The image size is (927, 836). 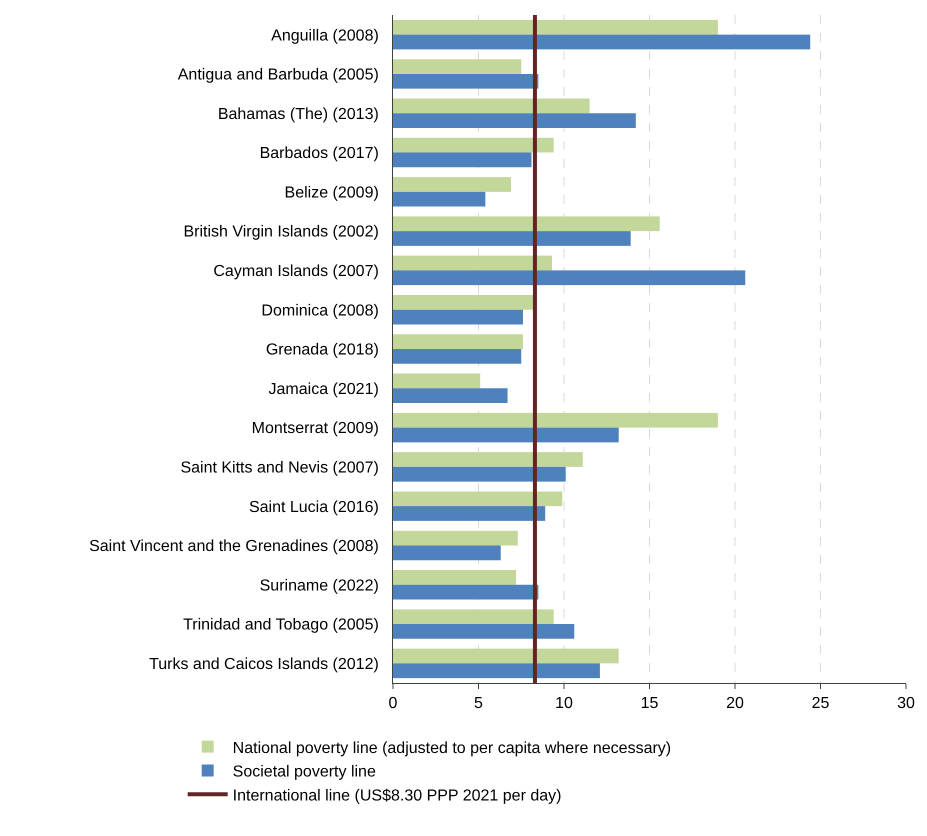 What do you see at coordinates (298, 114) in the screenshot?
I see `y-tick-label: Bahamas (The) (2013)` at bounding box center [298, 114].